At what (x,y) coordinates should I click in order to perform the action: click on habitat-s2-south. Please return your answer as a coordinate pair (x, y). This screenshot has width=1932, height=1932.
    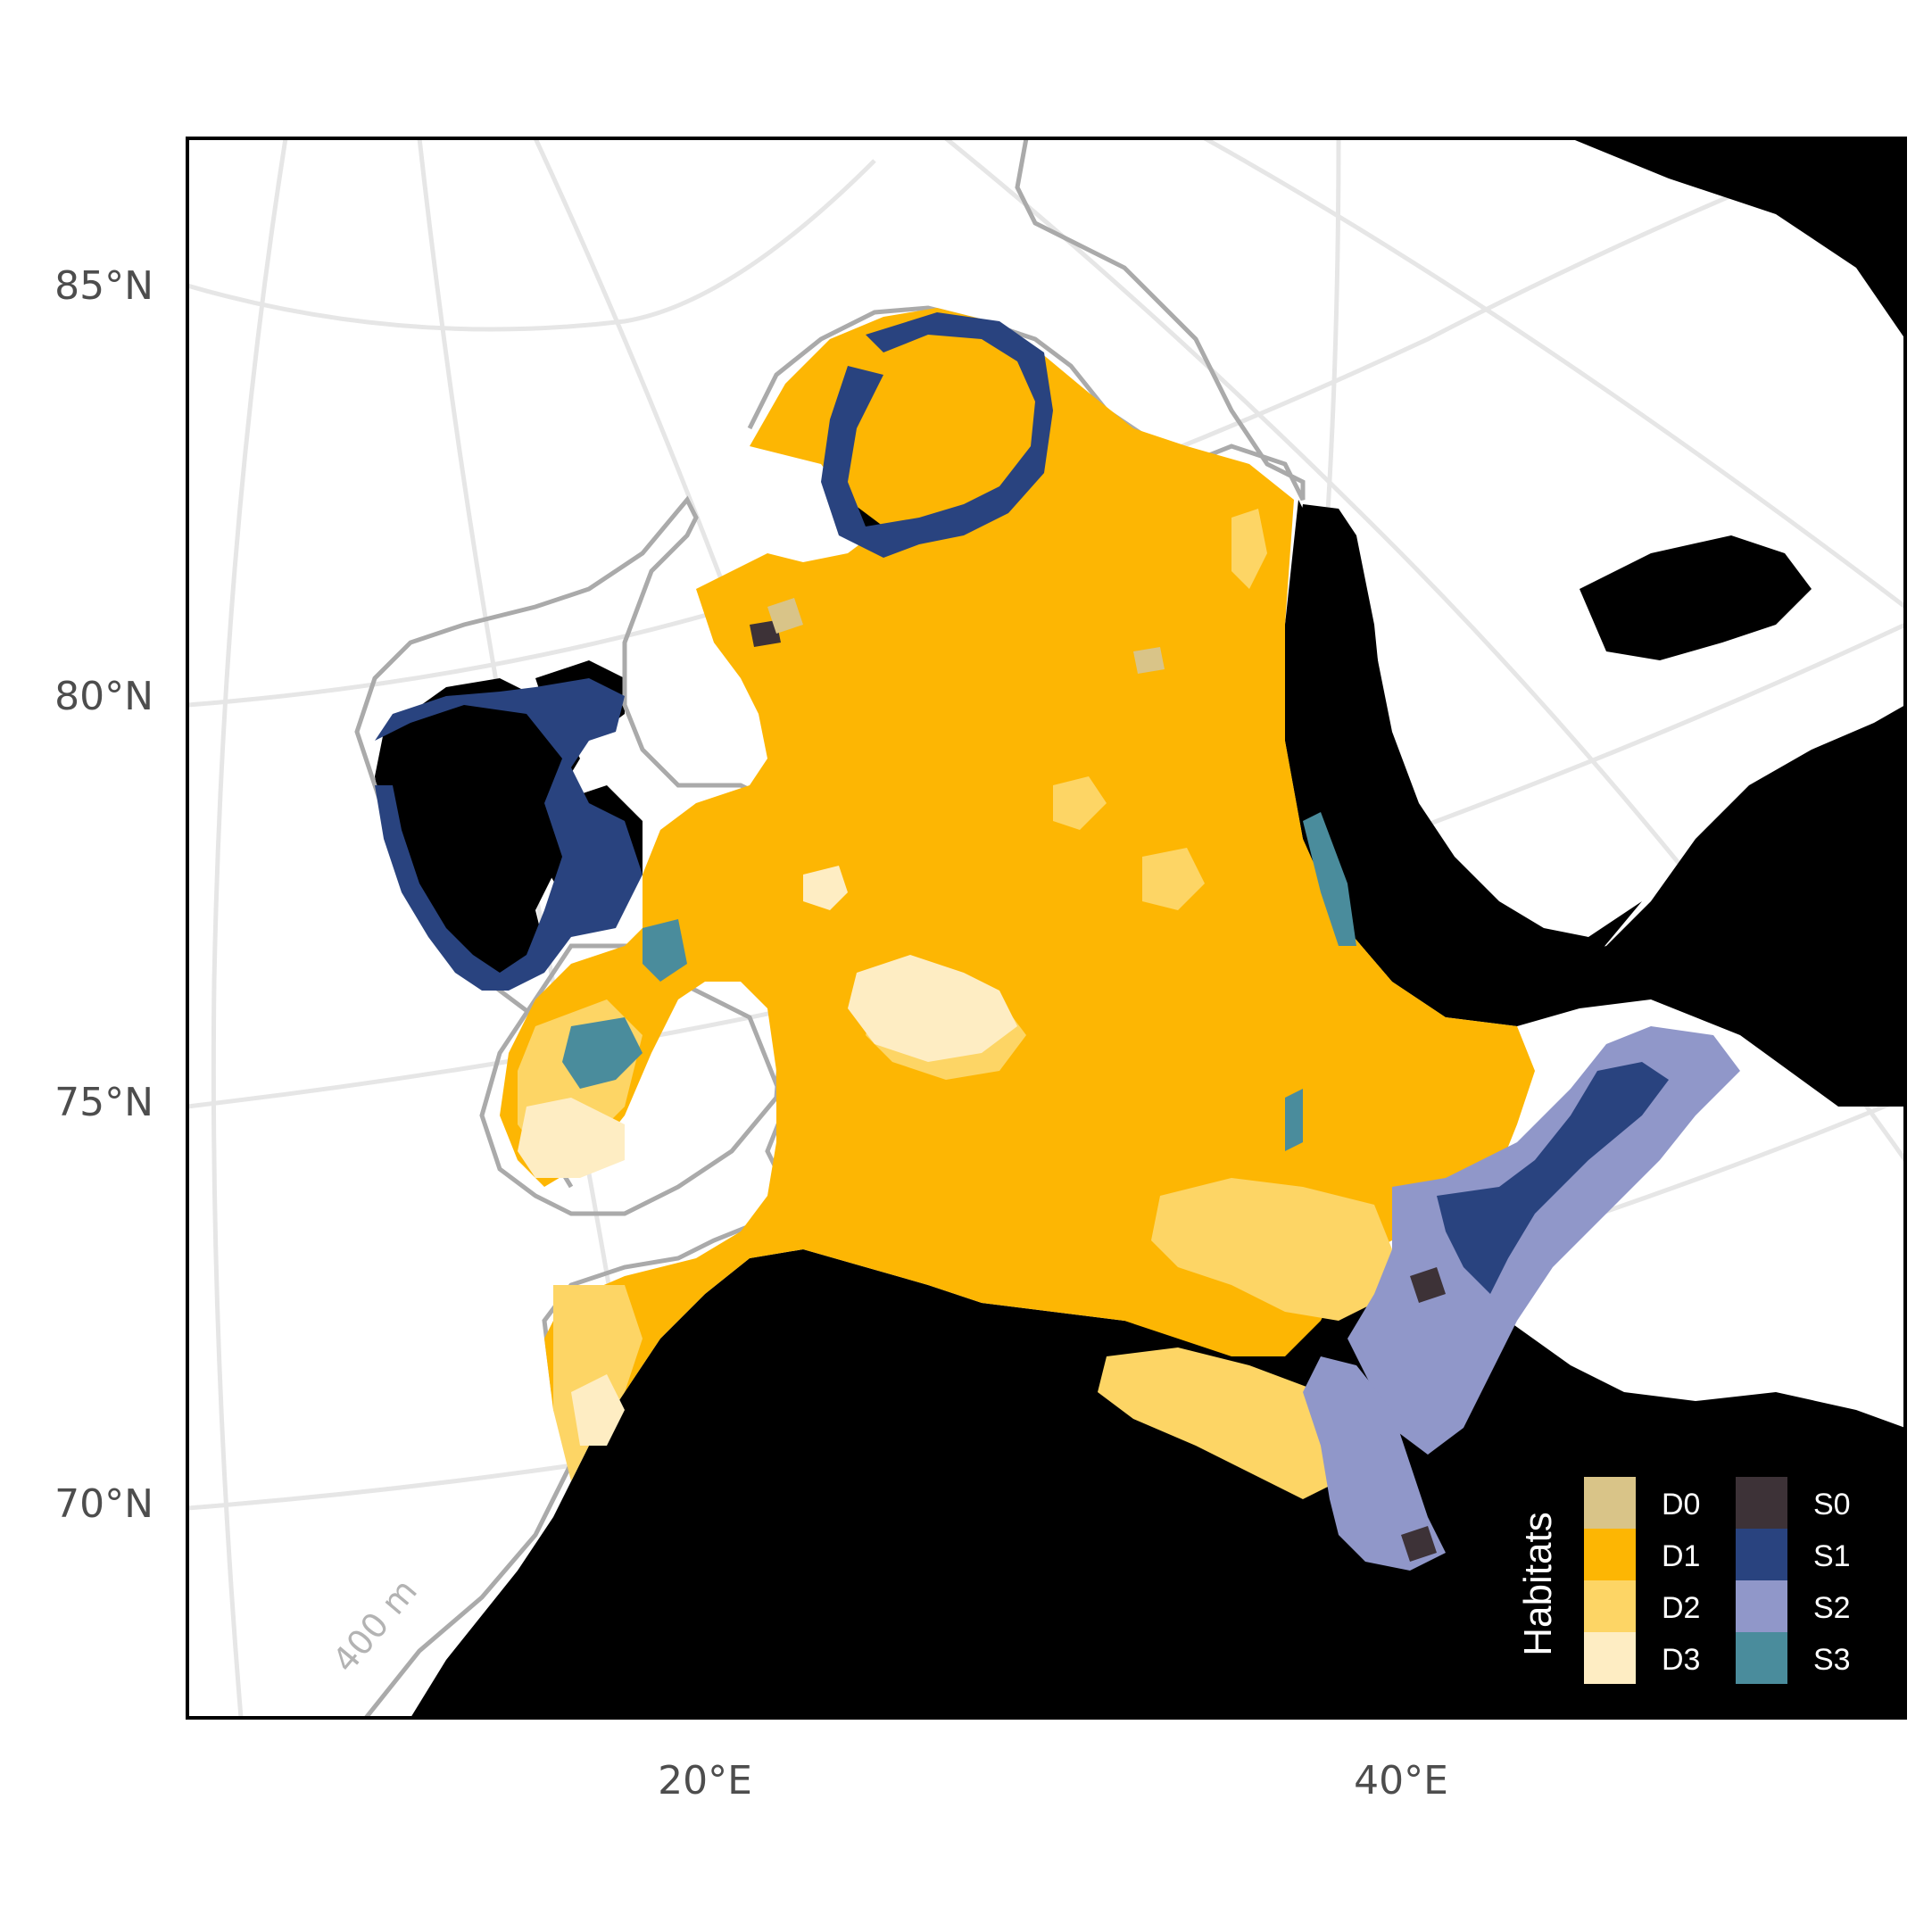
    Looking at the image, I should click on (1374, 1463).